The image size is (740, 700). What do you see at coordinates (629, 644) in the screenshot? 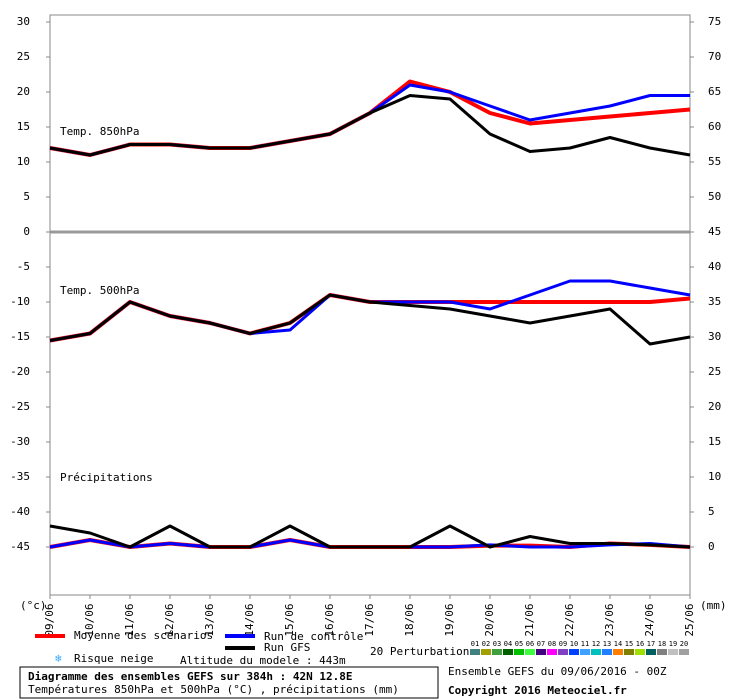
I see `member-label: 15` at bounding box center [629, 644].